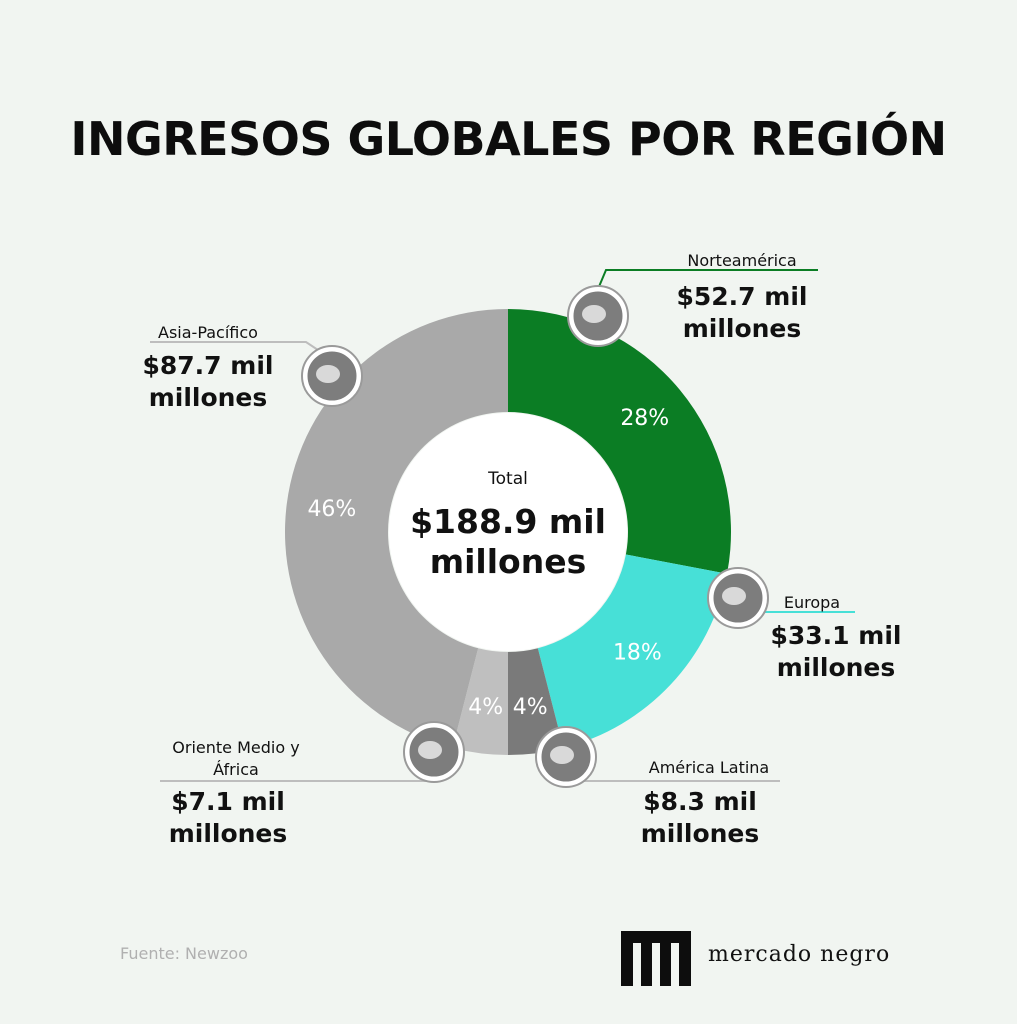  Describe the element at coordinates (742, 260) in the screenshot. I see `region-name: Norteamérica` at that location.